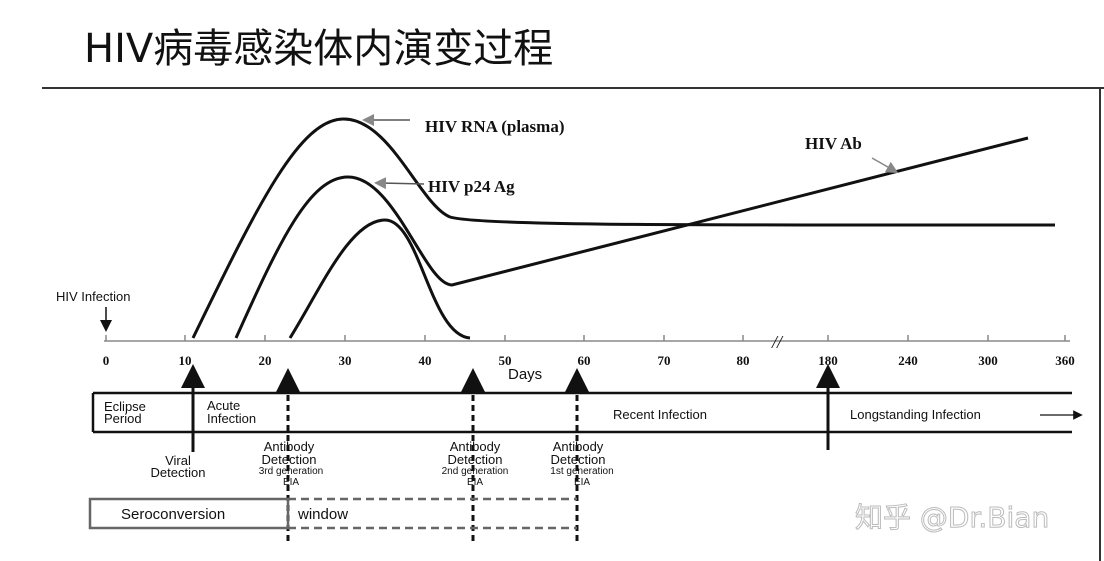 This screenshot has width=1104, height=561. I want to click on acute-infection-label: Acute Infection, so click(231, 412).